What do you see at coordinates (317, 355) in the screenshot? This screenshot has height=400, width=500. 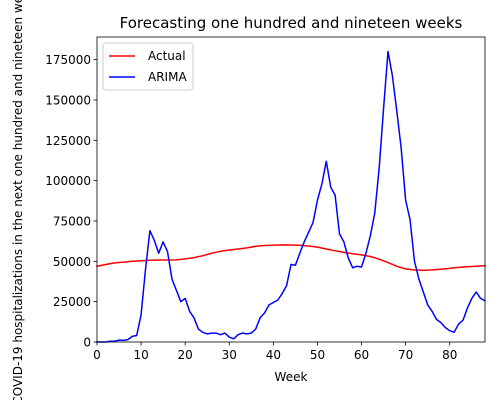 I see `x-tick-label: 50` at bounding box center [317, 355].